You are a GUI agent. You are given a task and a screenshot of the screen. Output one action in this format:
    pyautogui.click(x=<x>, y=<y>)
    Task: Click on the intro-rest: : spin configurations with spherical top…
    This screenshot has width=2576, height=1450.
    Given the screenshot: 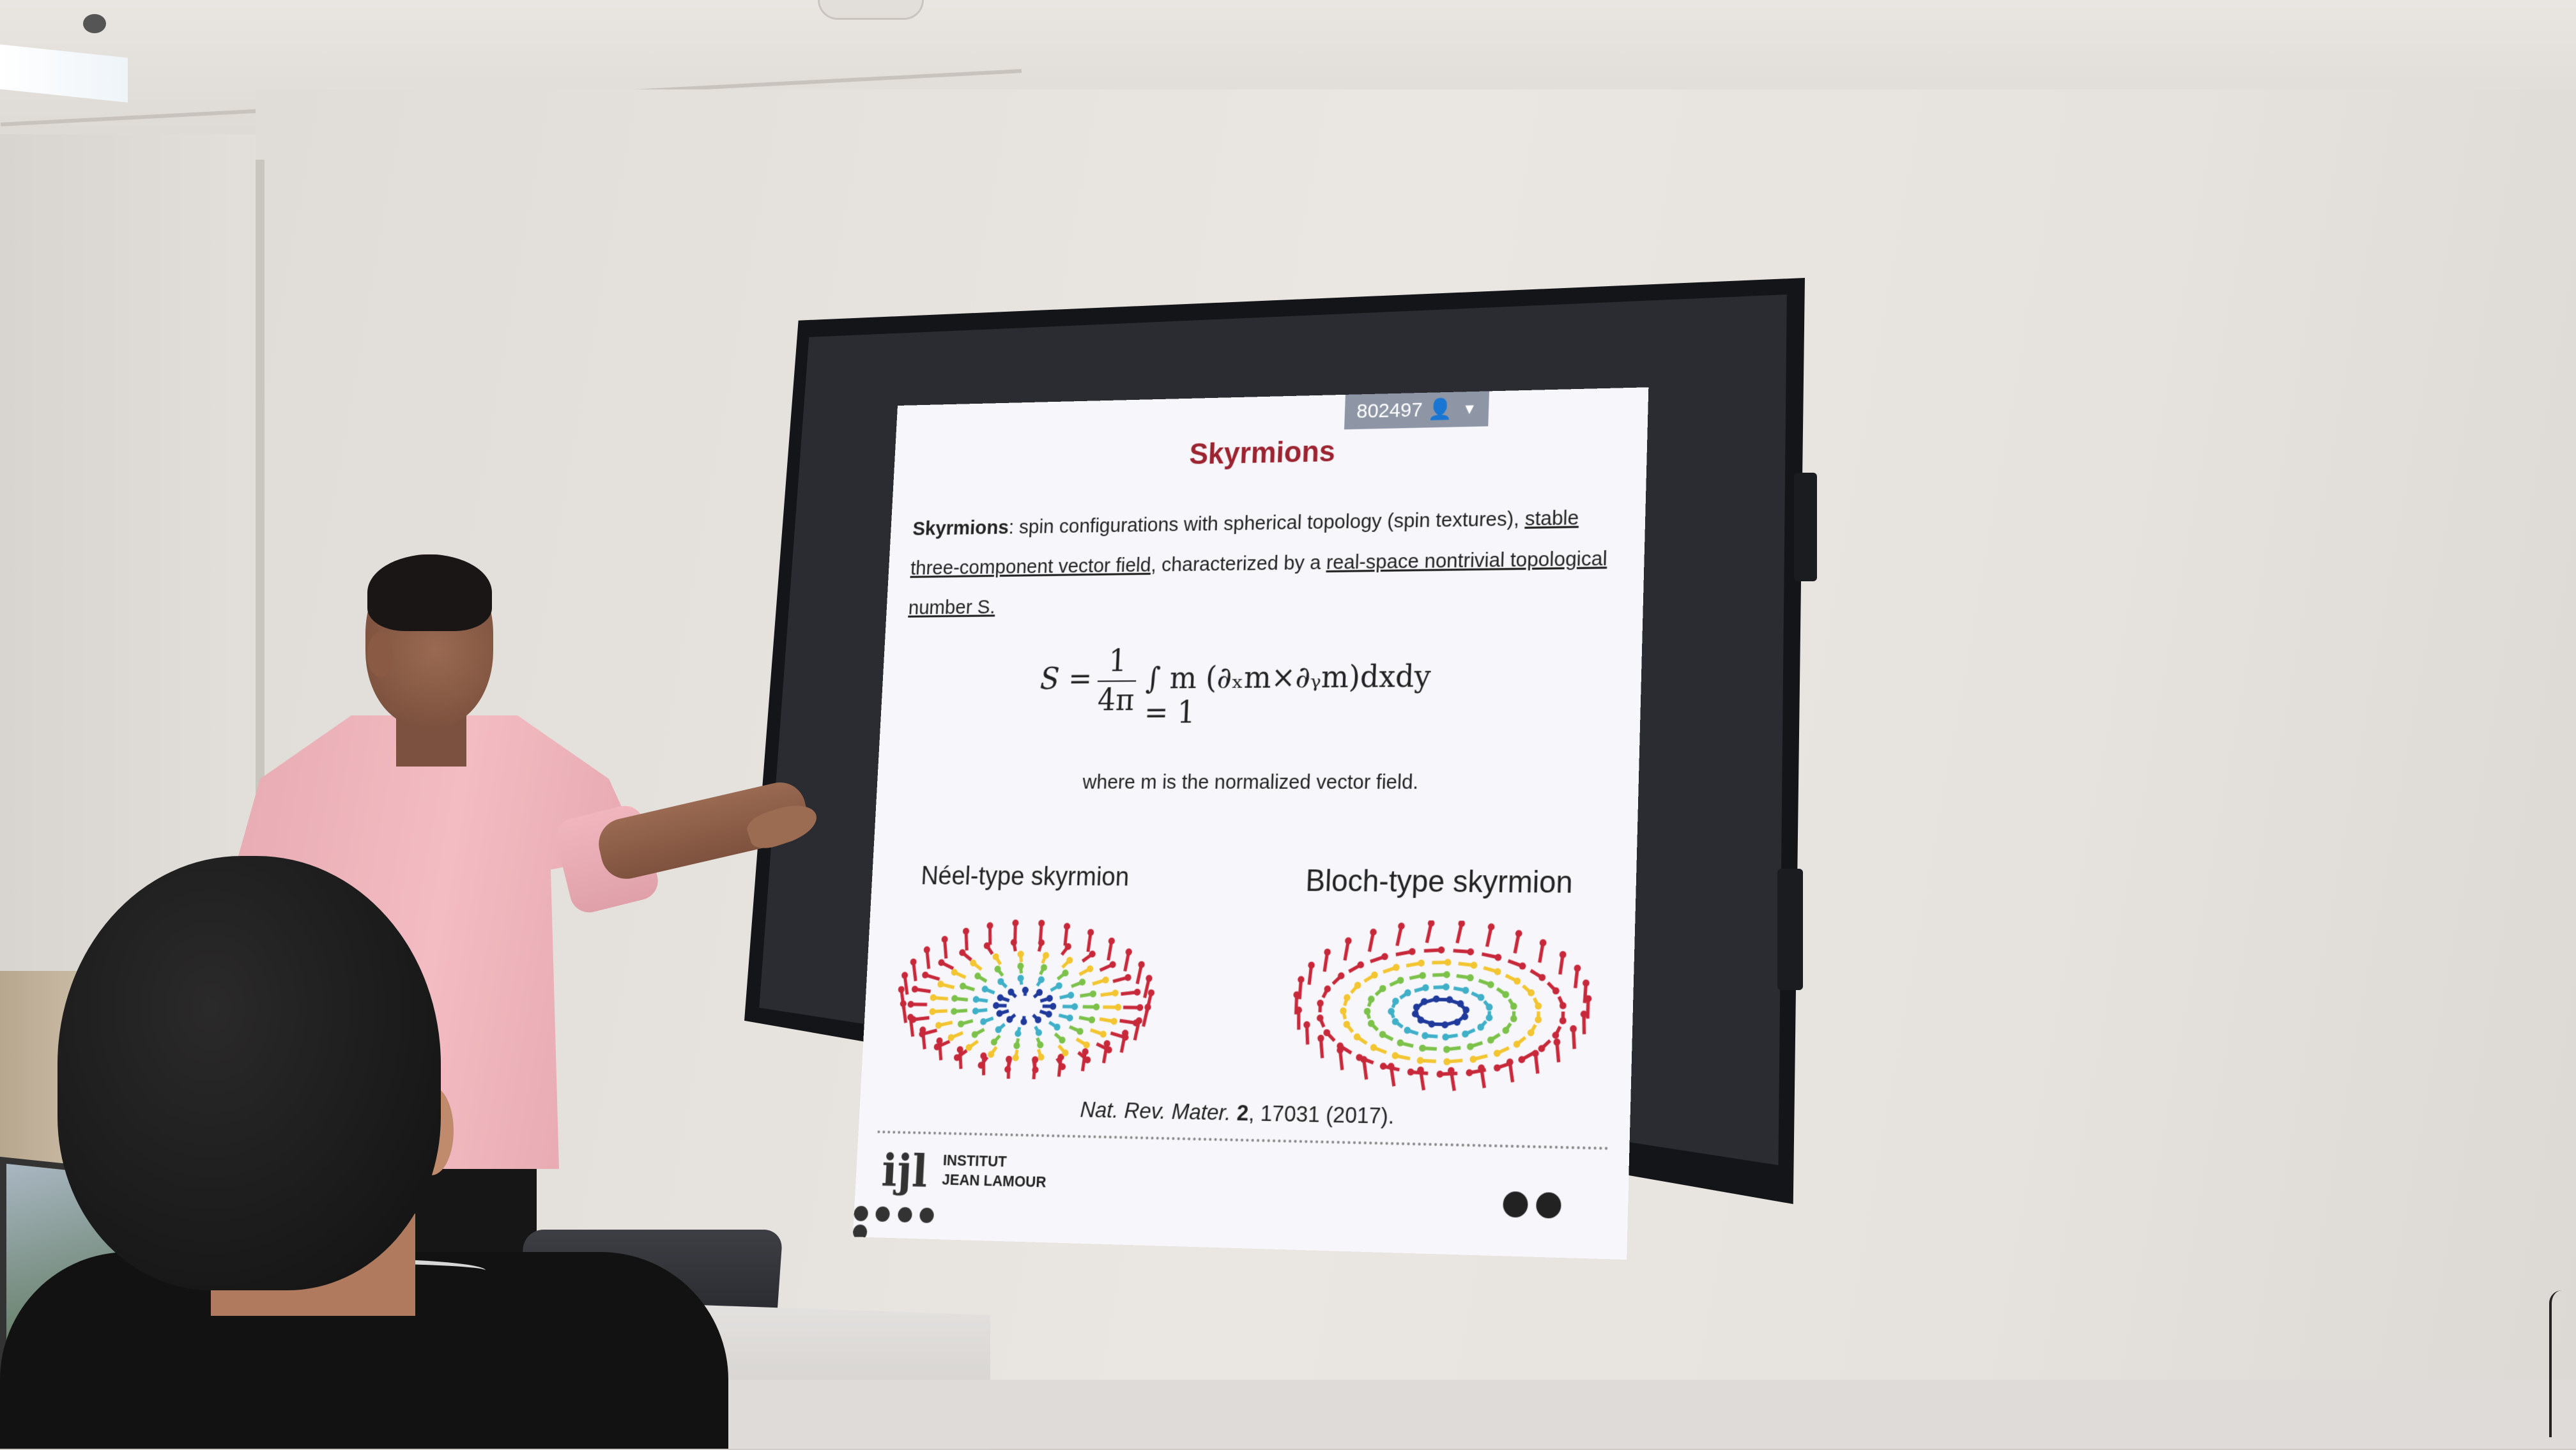 What is the action you would take?
    pyautogui.click(x=1266, y=523)
    